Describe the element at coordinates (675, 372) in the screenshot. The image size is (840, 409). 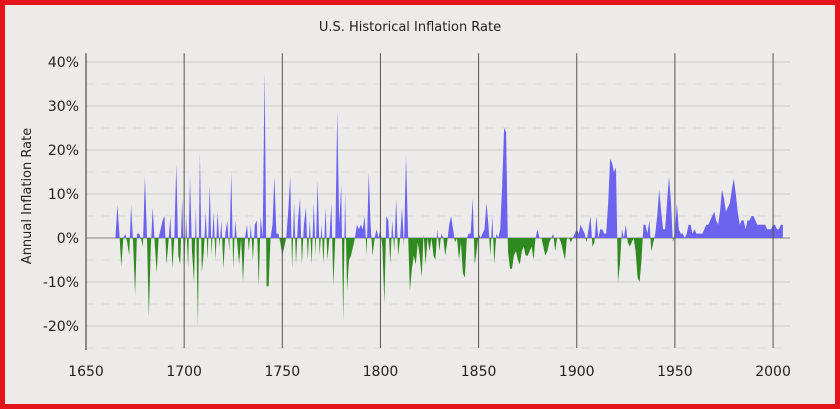
I see `x-tick-label: 1950` at that location.